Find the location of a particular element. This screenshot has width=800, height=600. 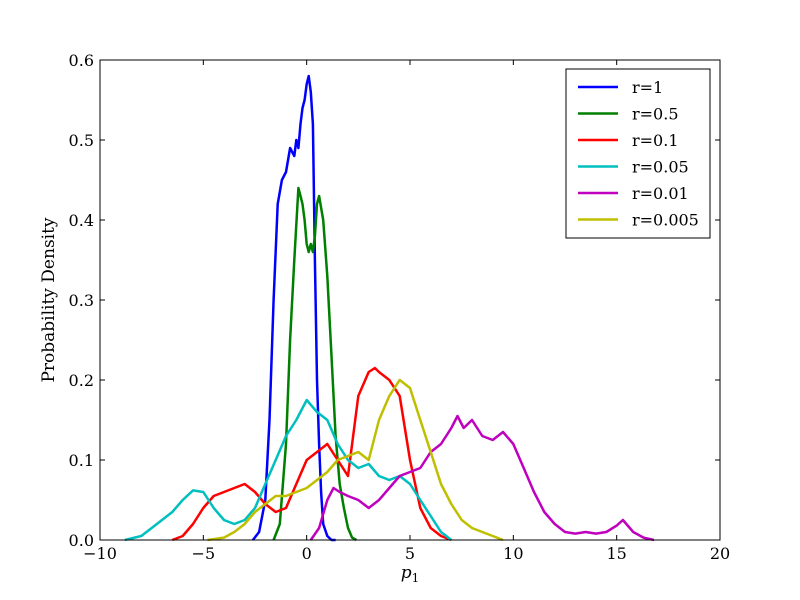

y-tick-label: 0.5 is located at coordinates (81, 140).